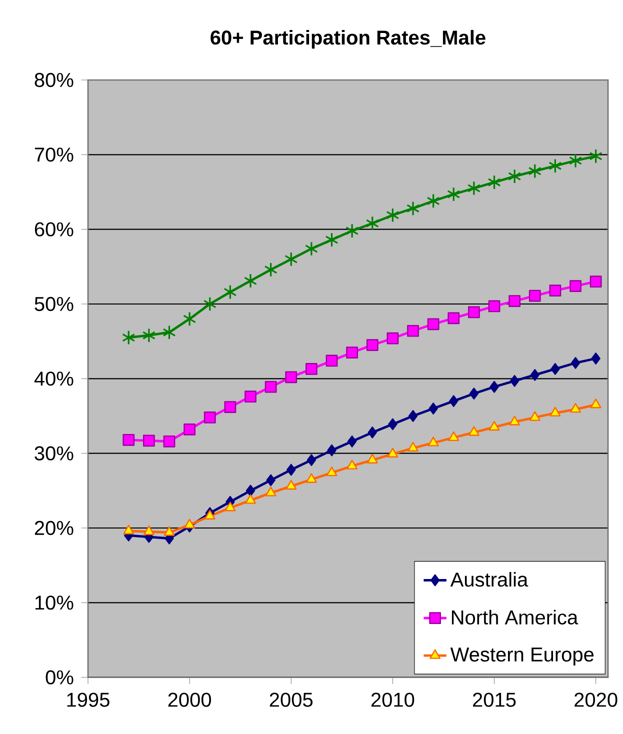 This screenshot has width=623, height=734. Describe the element at coordinates (291, 699) in the screenshot. I see `x-tick-label: 2005` at that location.